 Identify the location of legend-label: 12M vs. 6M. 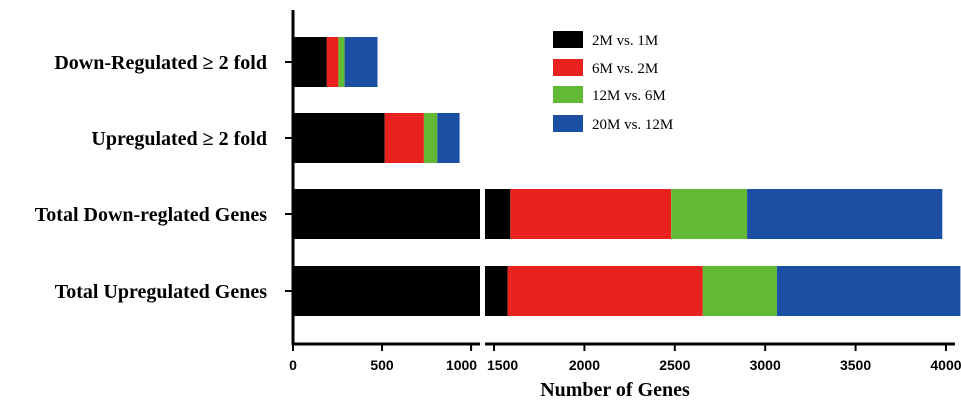
(629, 96).